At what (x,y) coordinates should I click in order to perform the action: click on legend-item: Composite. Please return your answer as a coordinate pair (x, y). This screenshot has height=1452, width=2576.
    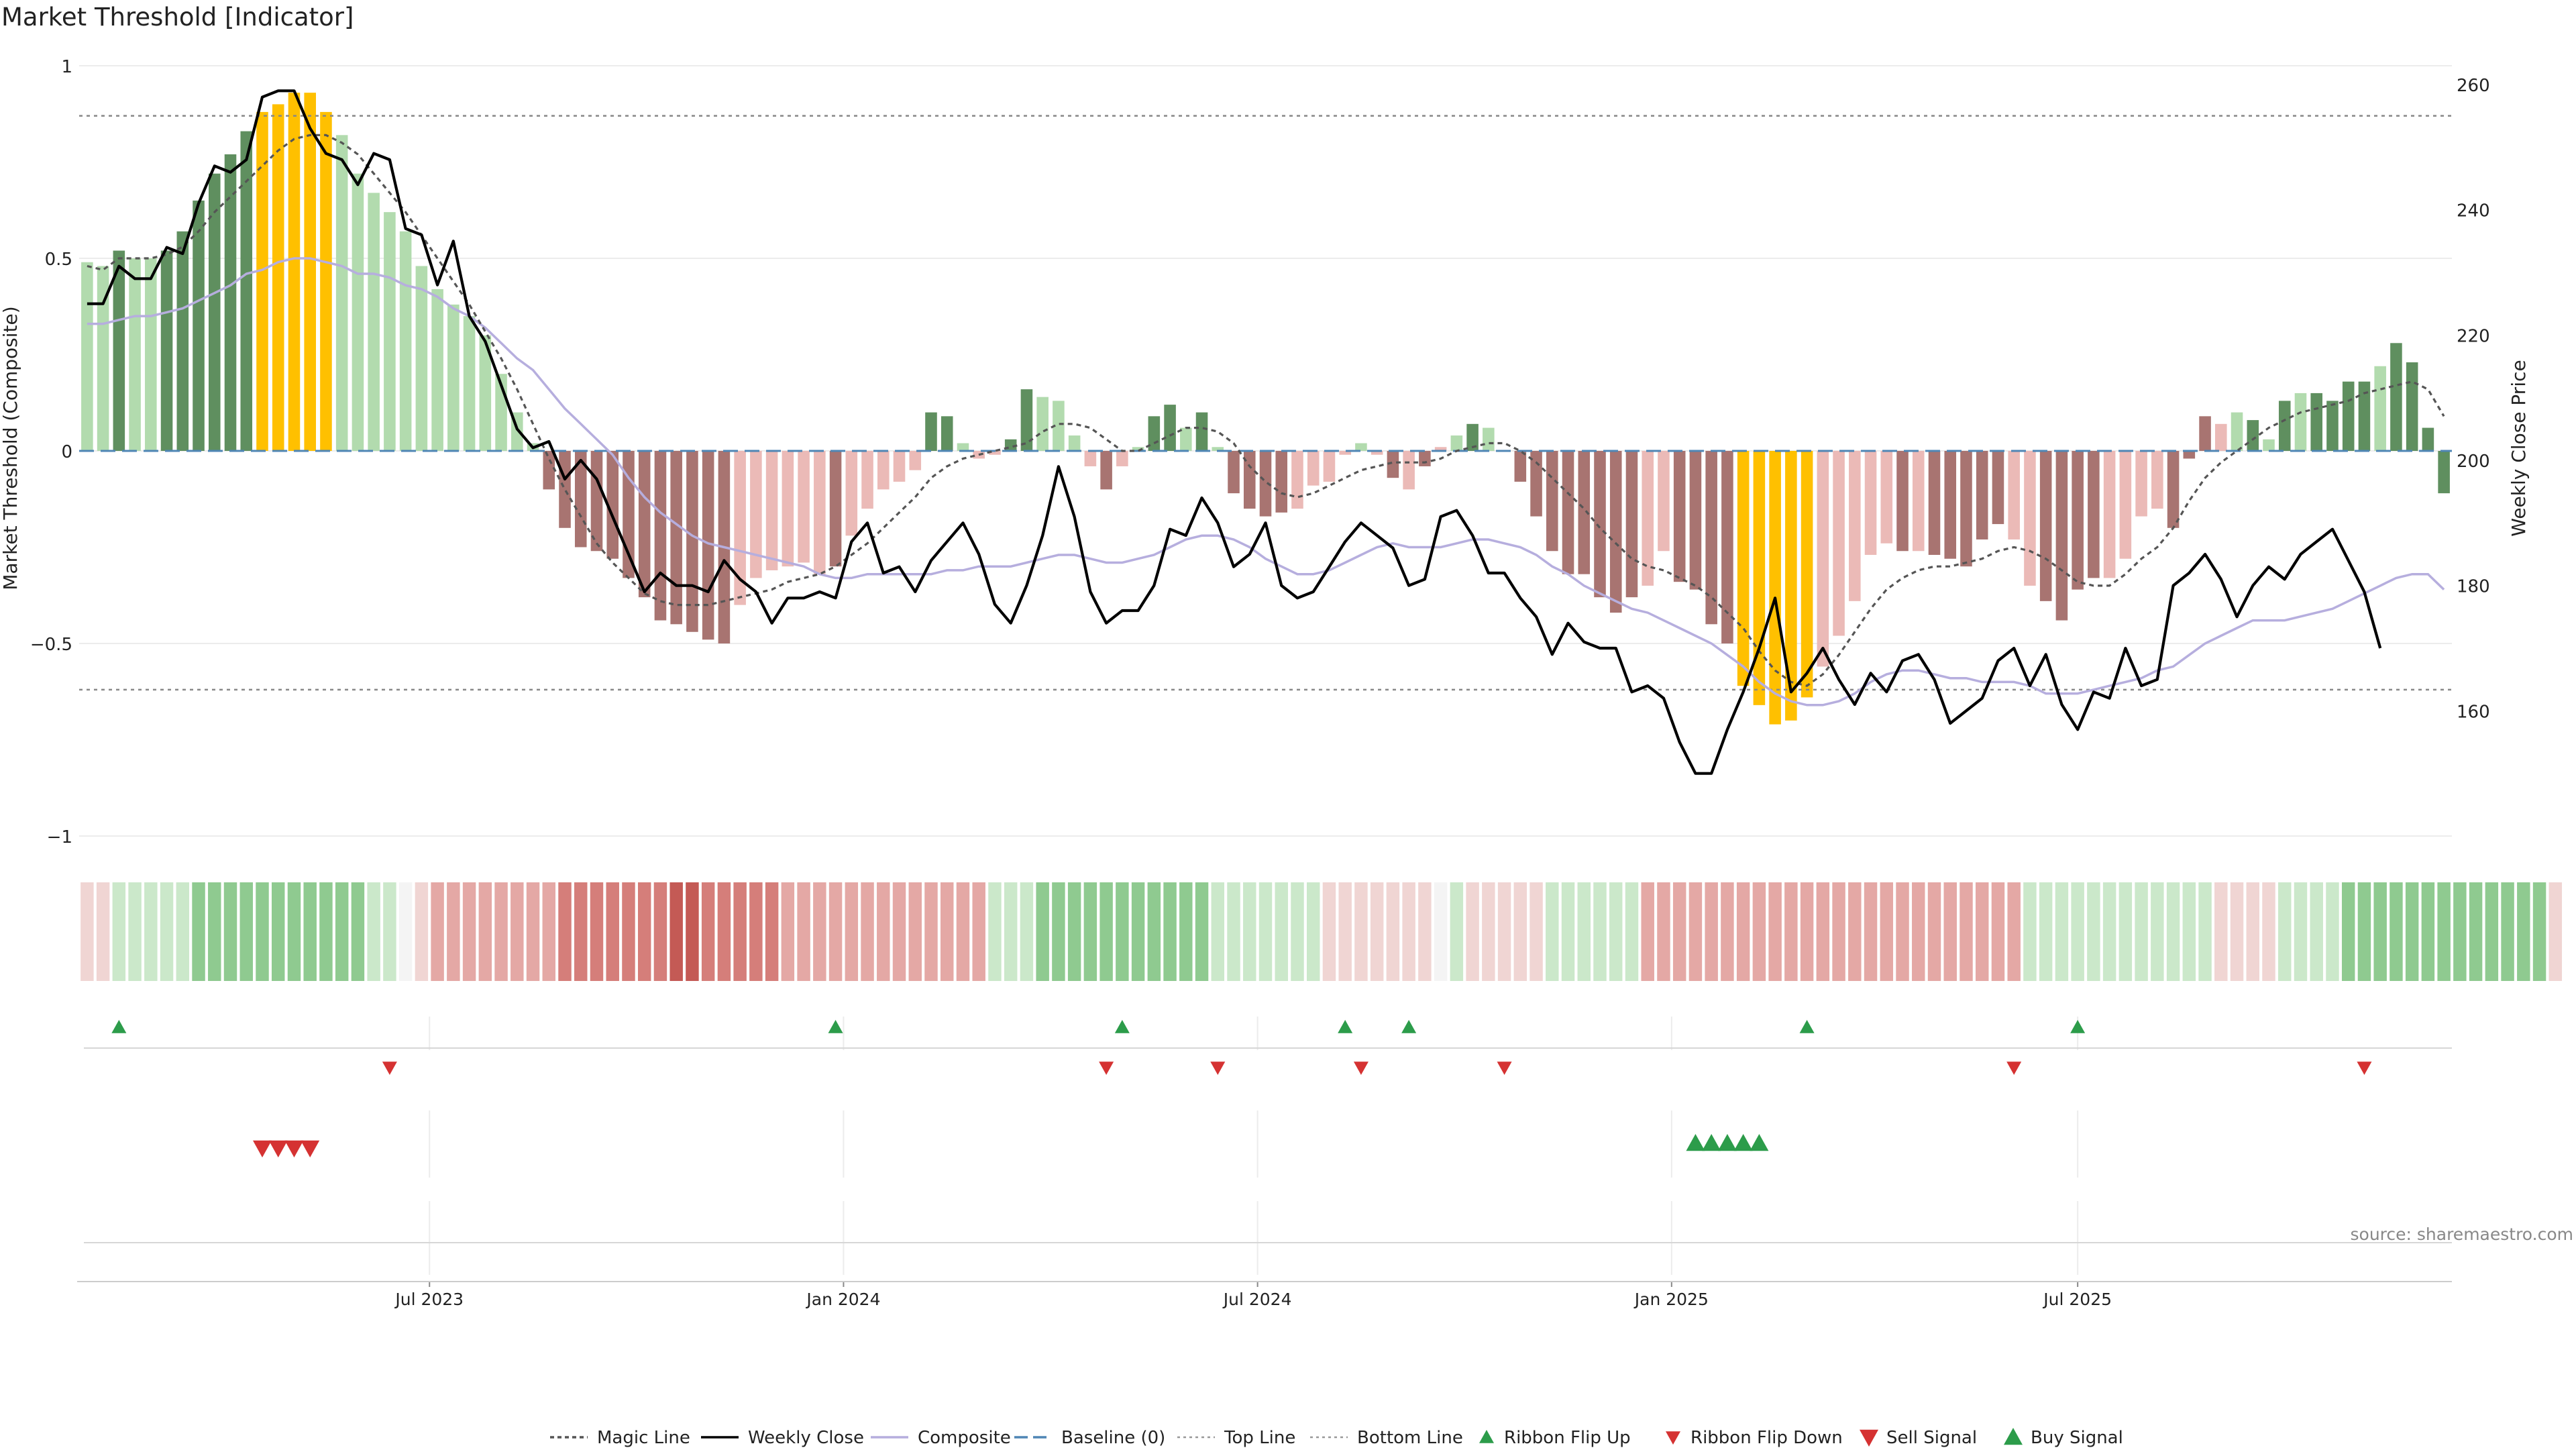
    Looking at the image, I should click on (941, 1438).